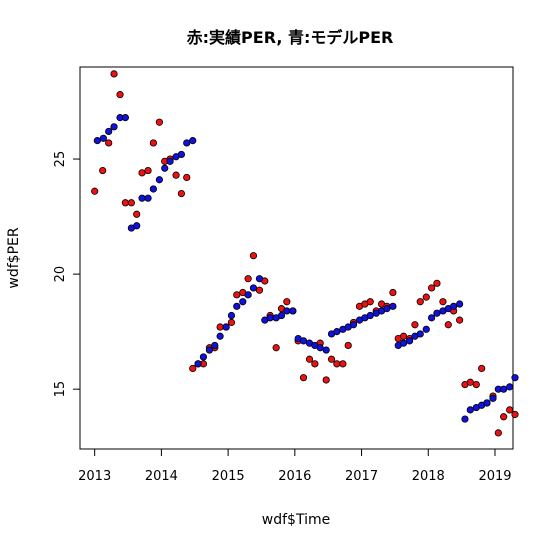 The height and width of the screenshot is (546, 536). Describe the element at coordinates (296, 520) in the screenshot. I see `x-axis-label: wdf$Time` at that location.